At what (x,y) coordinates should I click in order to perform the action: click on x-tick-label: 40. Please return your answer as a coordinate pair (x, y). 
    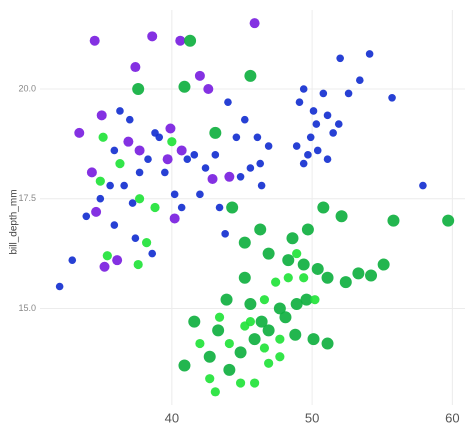
    Looking at the image, I should click on (172, 417).